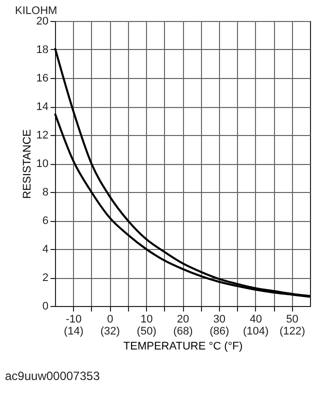  What do you see at coordinates (256, 332) in the screenshot?
I see `x2-tick-label: (104)` at bounding box center [256, 332].